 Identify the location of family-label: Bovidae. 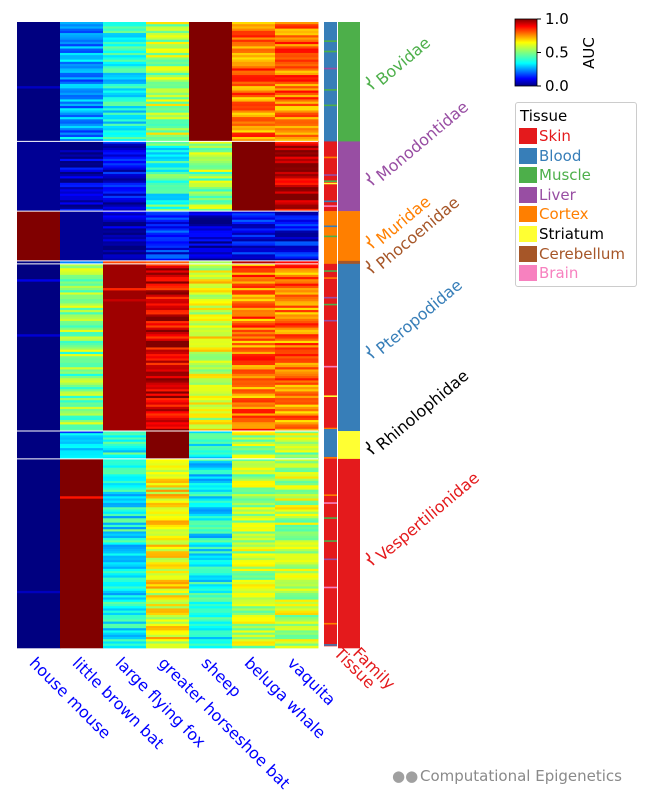
(403, 61).